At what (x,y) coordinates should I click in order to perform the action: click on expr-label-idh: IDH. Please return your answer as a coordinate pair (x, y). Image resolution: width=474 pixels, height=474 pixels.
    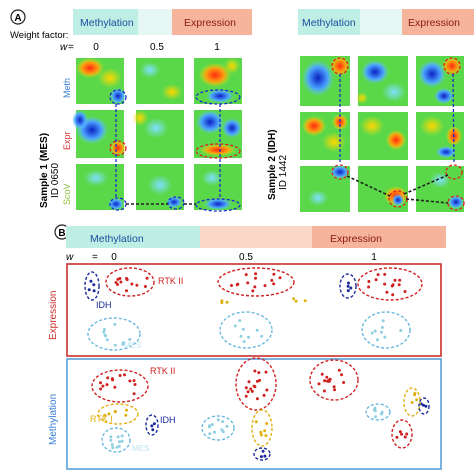
    Looking at the image, I should click on (104, 305).